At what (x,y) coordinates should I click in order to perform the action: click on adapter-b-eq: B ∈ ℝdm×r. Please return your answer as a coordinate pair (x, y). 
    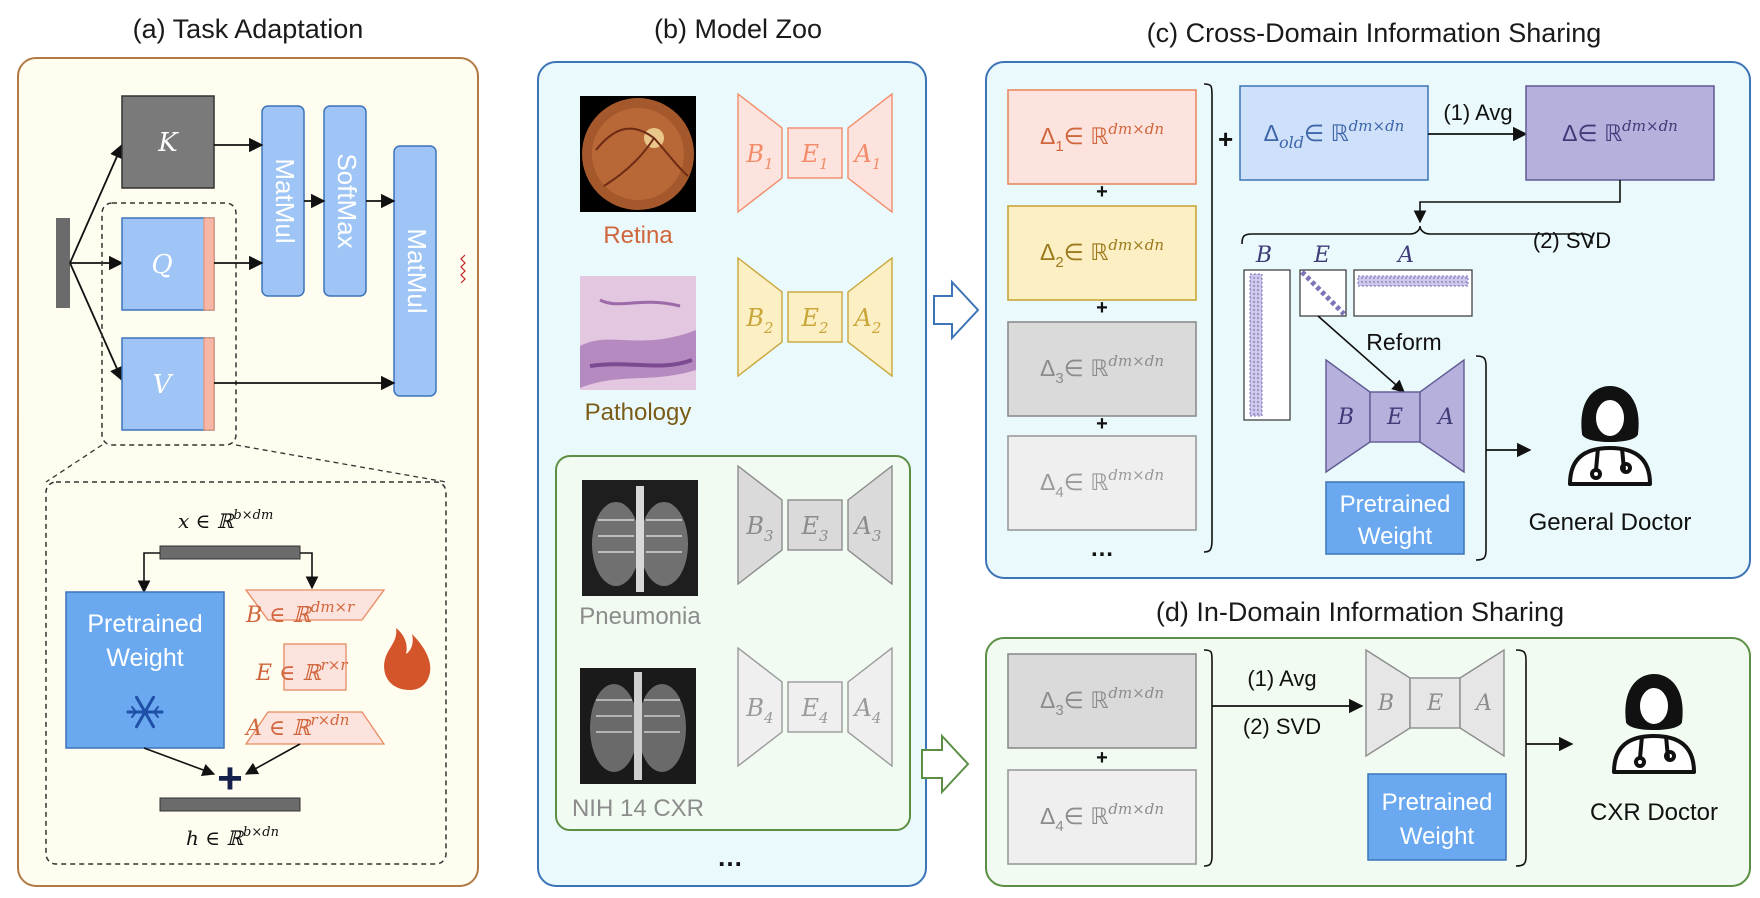
    Looking at the image, I should click on (300, 613).